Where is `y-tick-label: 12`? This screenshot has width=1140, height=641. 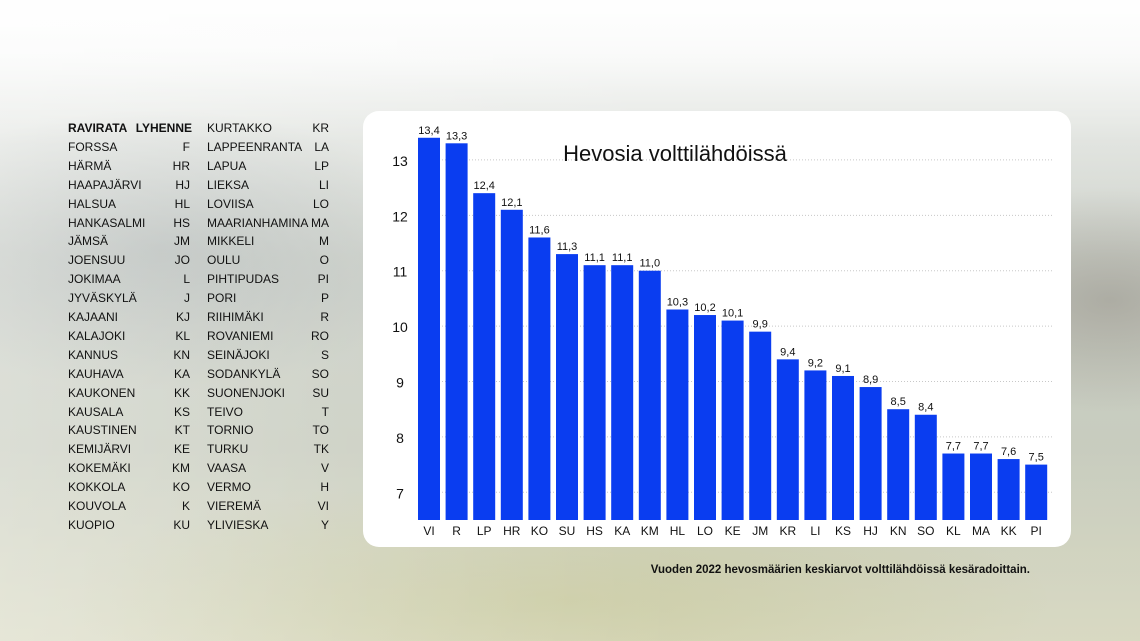 y-tick-label: 12 is located at coordinates (400, 216).